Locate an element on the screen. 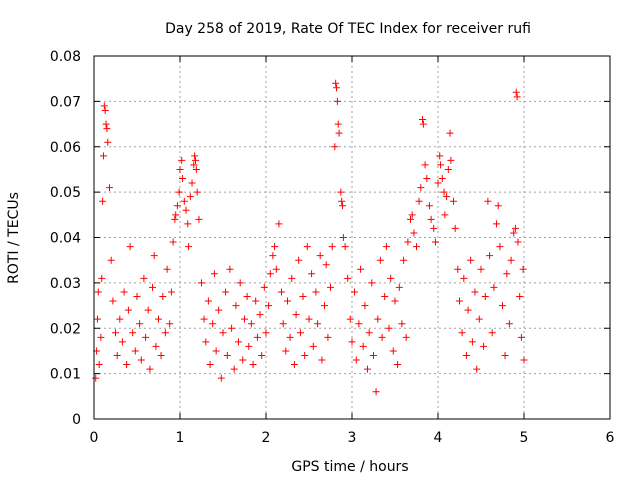  y-tick-label: 0.07 is located at coordinates (65, 102).